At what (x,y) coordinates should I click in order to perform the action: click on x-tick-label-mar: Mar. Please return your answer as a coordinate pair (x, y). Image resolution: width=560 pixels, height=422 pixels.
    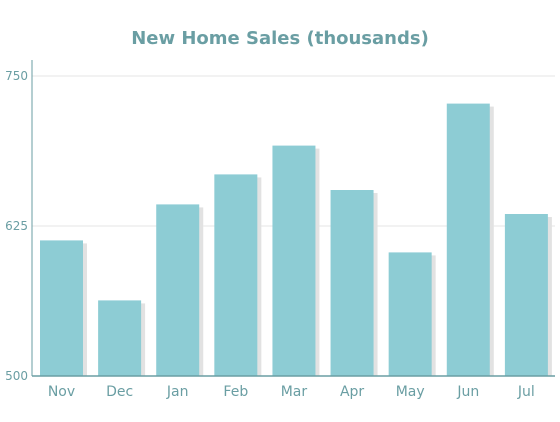
    Looking at the image, I should click on (294, 392).